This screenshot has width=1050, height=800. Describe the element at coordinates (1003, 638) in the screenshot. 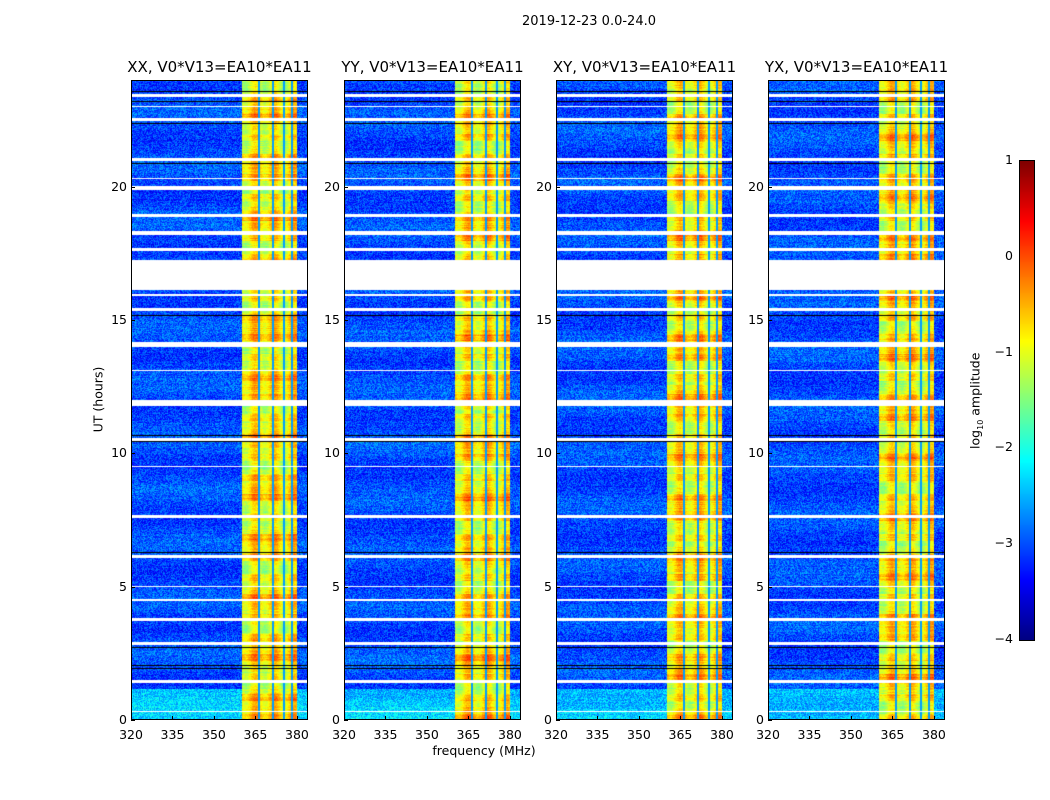

I see `colorbar-tick-label: −4` at that location.